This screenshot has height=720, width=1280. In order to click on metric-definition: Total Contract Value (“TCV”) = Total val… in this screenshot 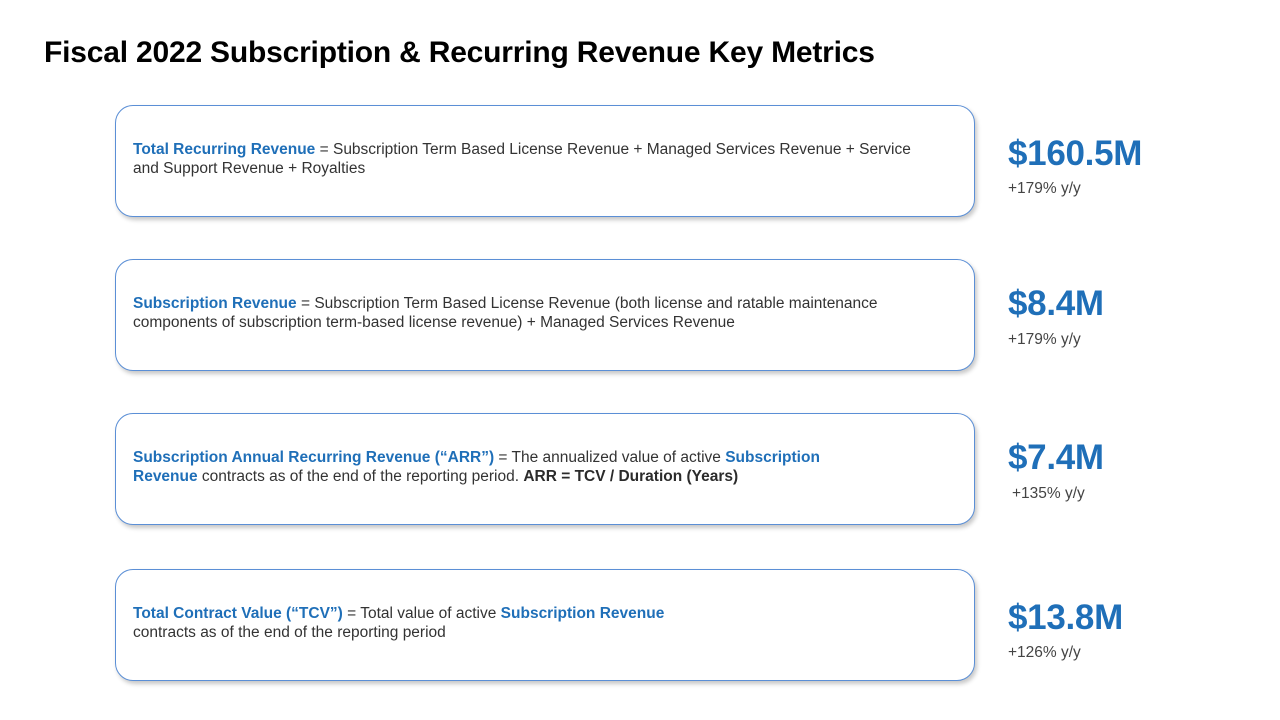, I will do `click(398, 623)`.